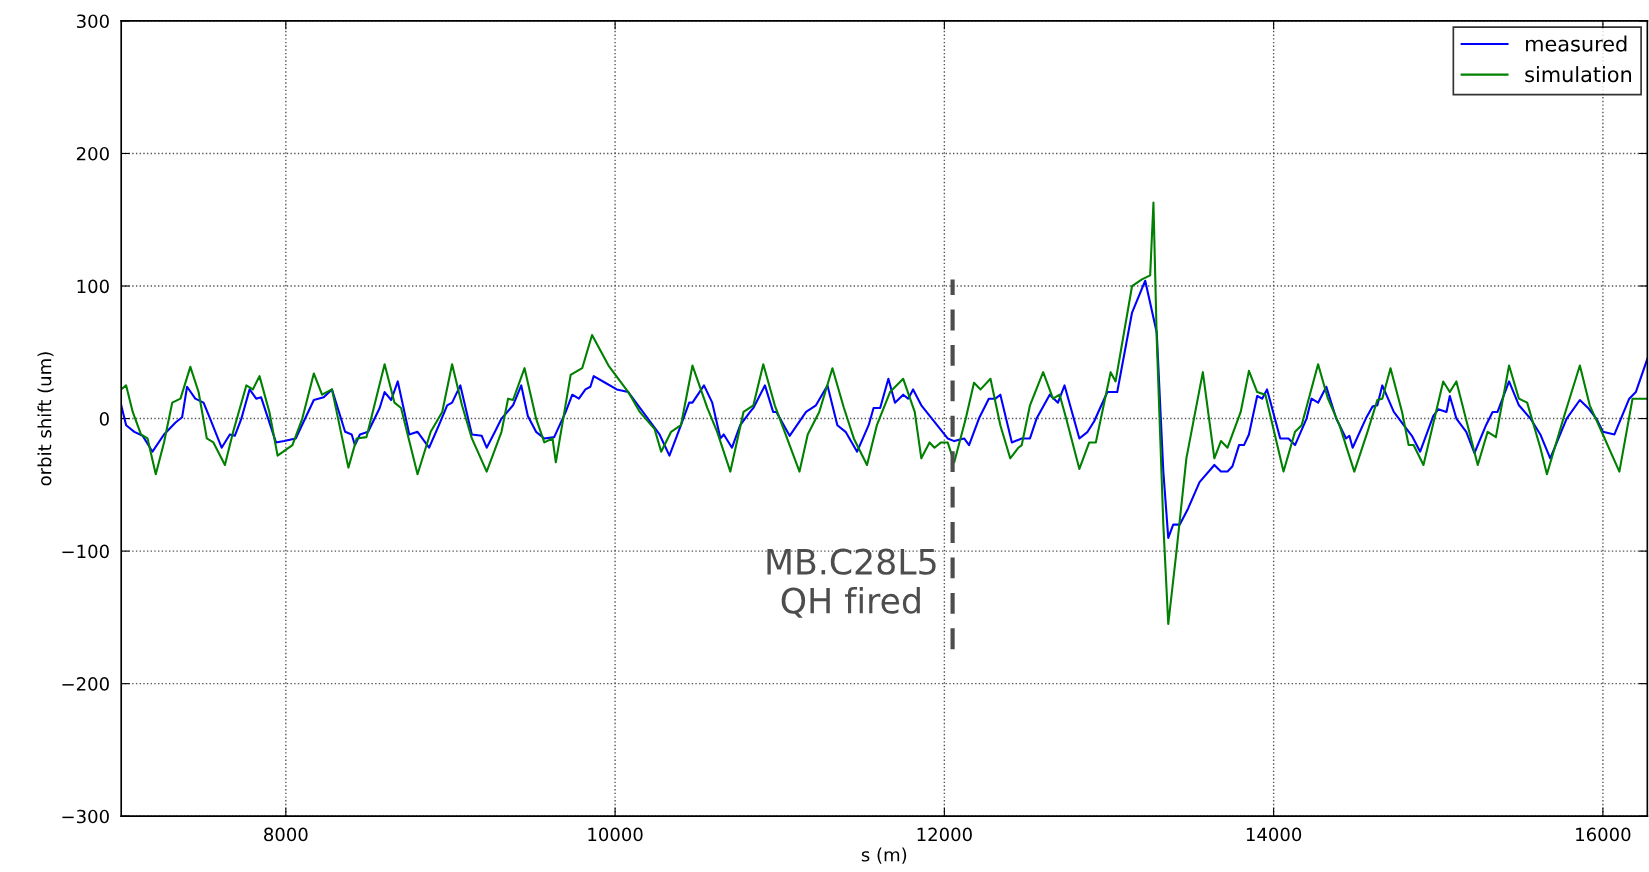 The height and width of the screenshot is (872, 1649). What do you see at coordinates (93, 286) in the screenshot?
I see `y-tick-label: 100` at bounding box center [93, 286].